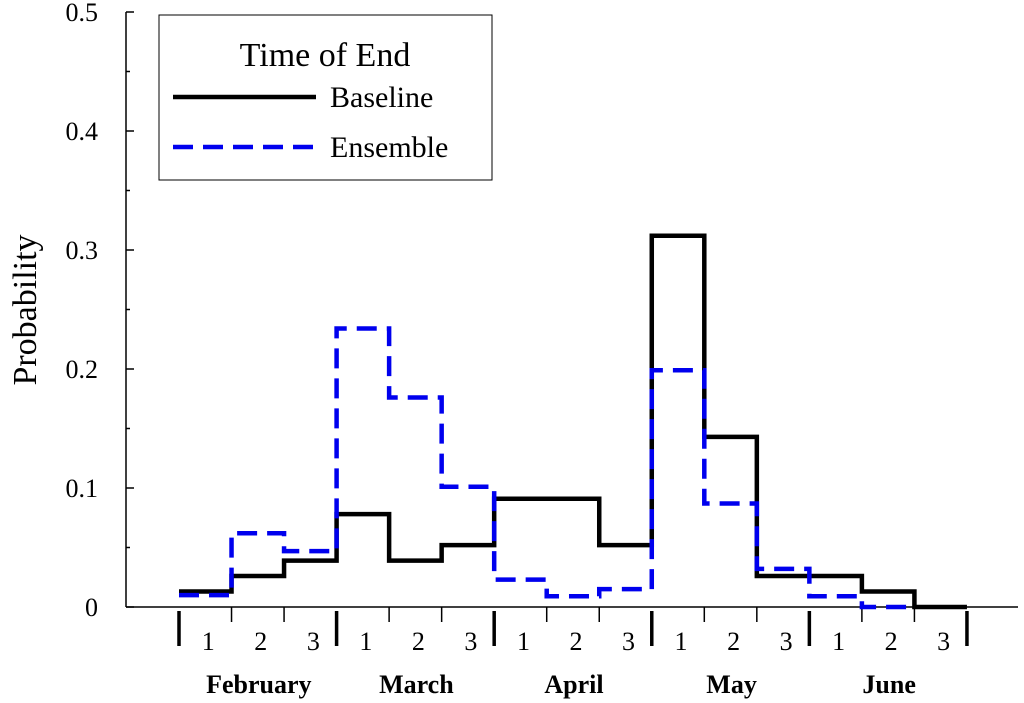 This screenshot has height=703, width=1024. What do you see at coordinates (381, 97) in the screenshot?
I see `legend-label-baseline: Baseline` at bounding box center [381, 97].